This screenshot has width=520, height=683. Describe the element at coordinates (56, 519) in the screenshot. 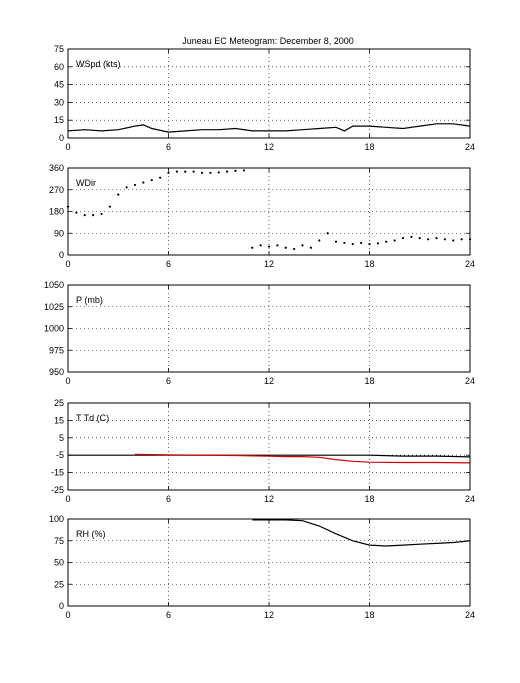

I see `y-tick-label: 100` at that location.